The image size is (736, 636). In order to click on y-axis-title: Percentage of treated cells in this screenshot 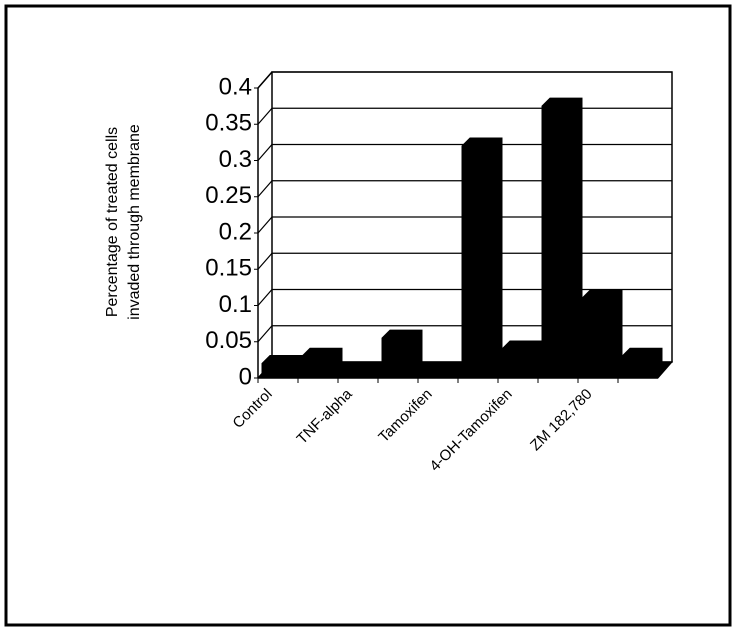, I will do `click(112, 222)`.